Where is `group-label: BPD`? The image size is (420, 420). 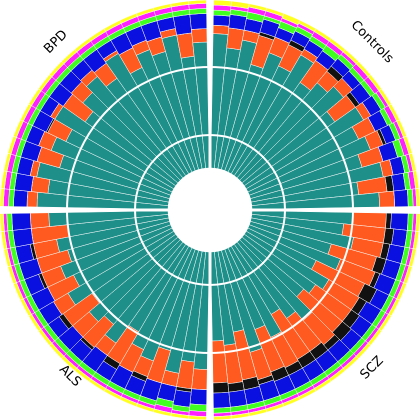 group-label: BPD is located at coordinates (56, 42).